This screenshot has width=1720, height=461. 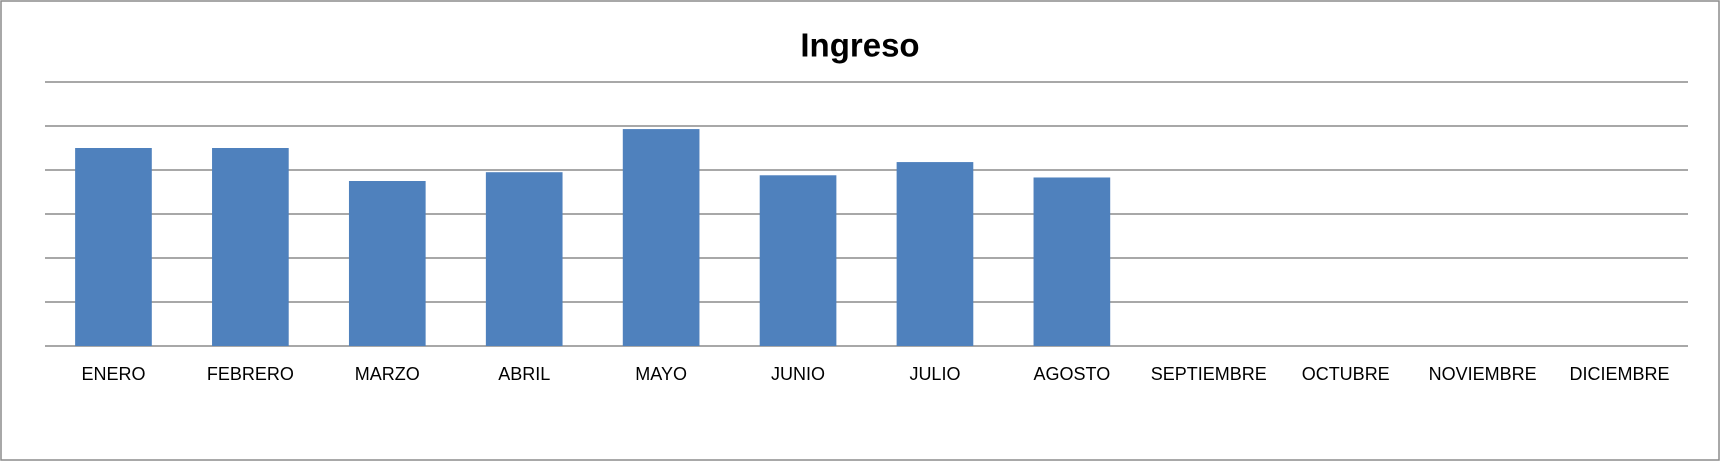 I want to click on x-tick-label: FEBRERO, so click(x=250, y=374).